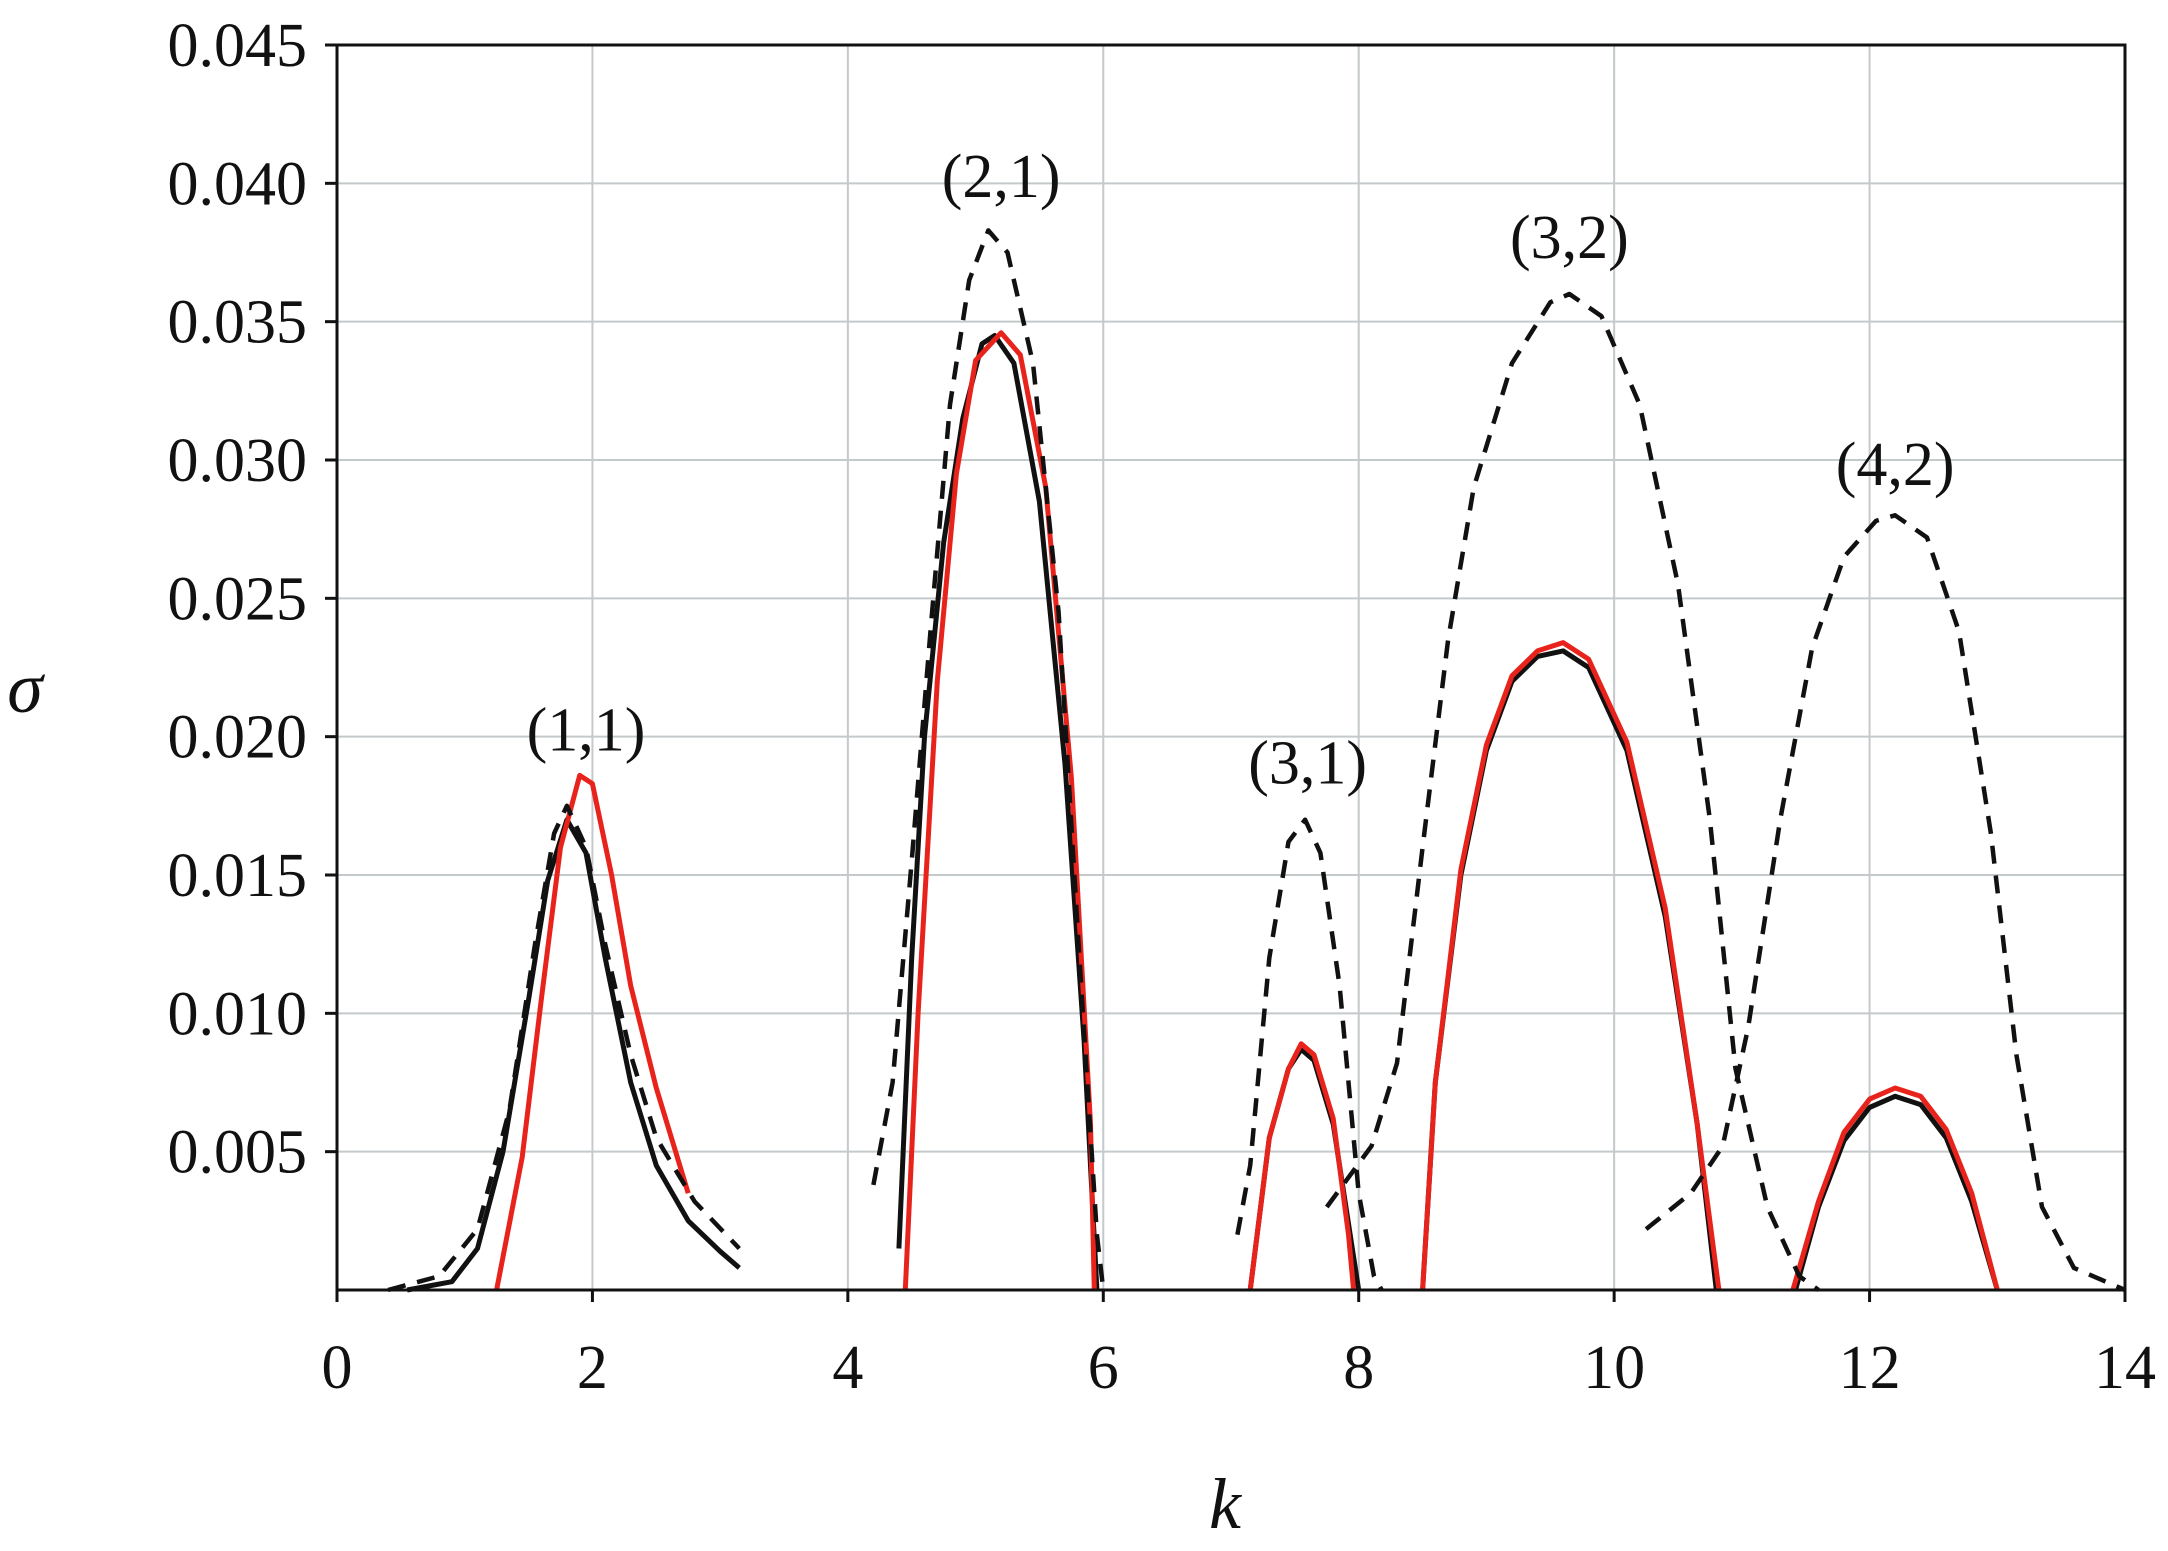 The image size is (2168, 1551). What do you see at coordinates (238, 46) in the screenshot?
I see `y-tick-label: 0.045` at bounding box center [238, 46].